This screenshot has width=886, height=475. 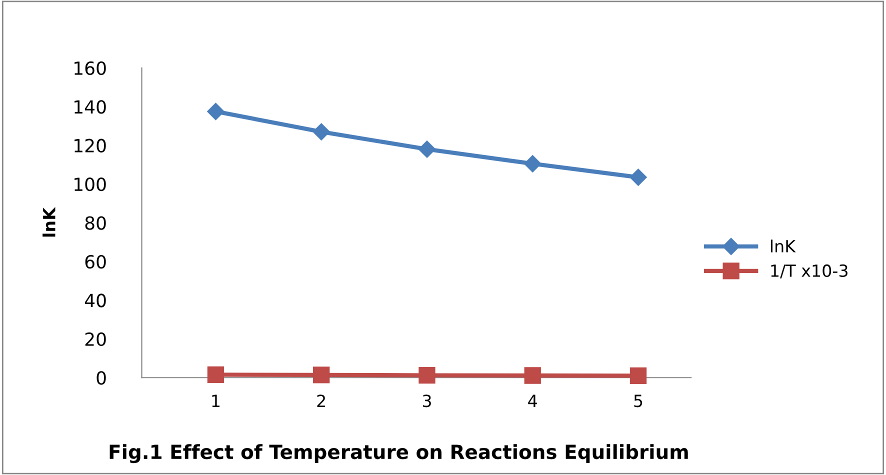 I want to click on y-tick-label: 40, so click(x=95, y=301).